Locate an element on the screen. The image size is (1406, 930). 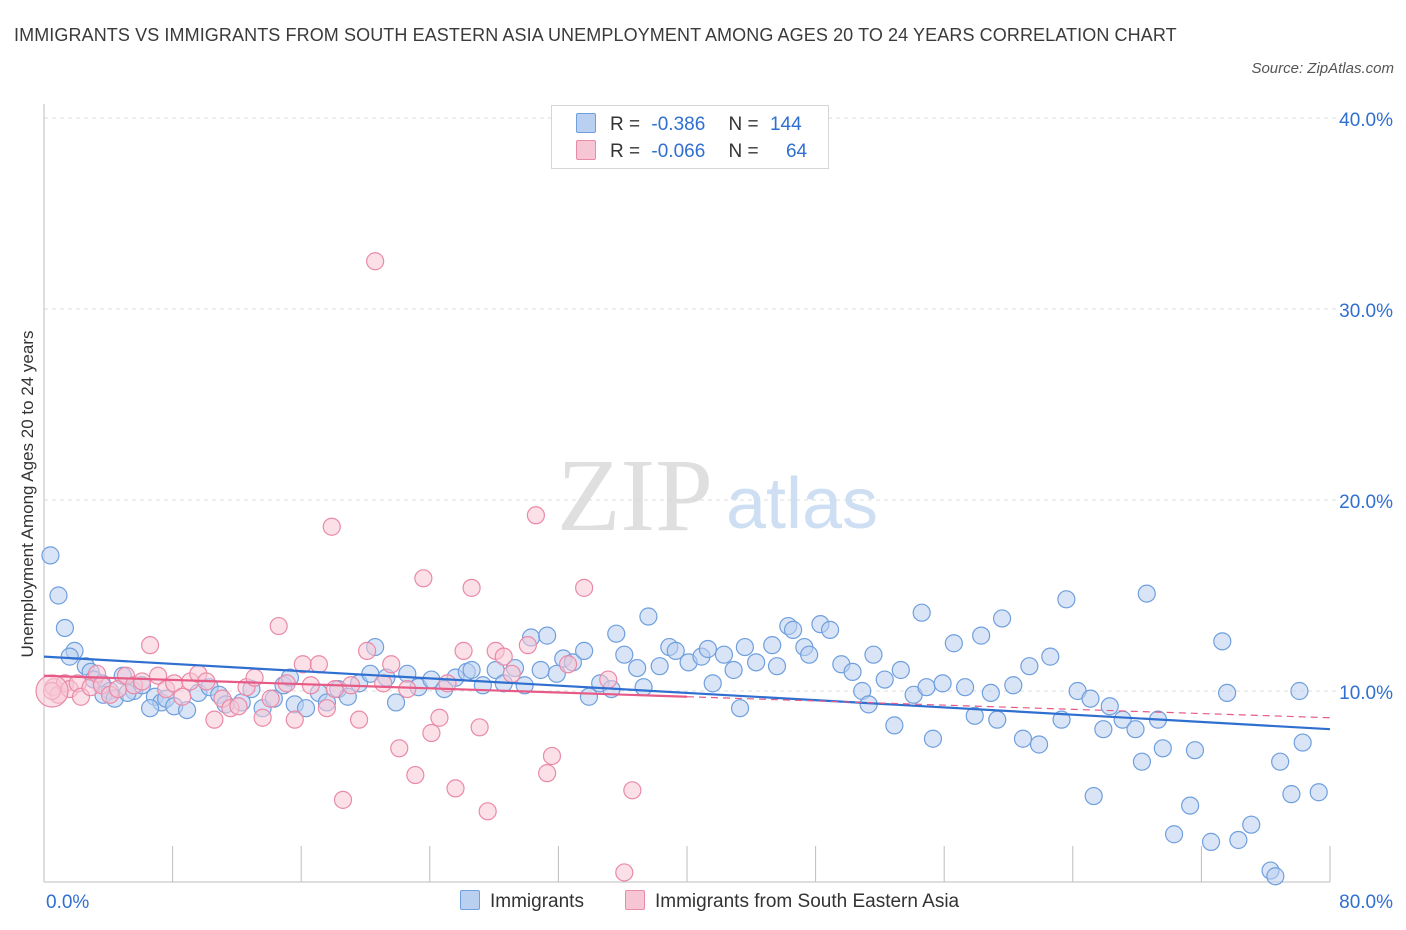
legend-swatch-blue is located at coordinates (586, 123).